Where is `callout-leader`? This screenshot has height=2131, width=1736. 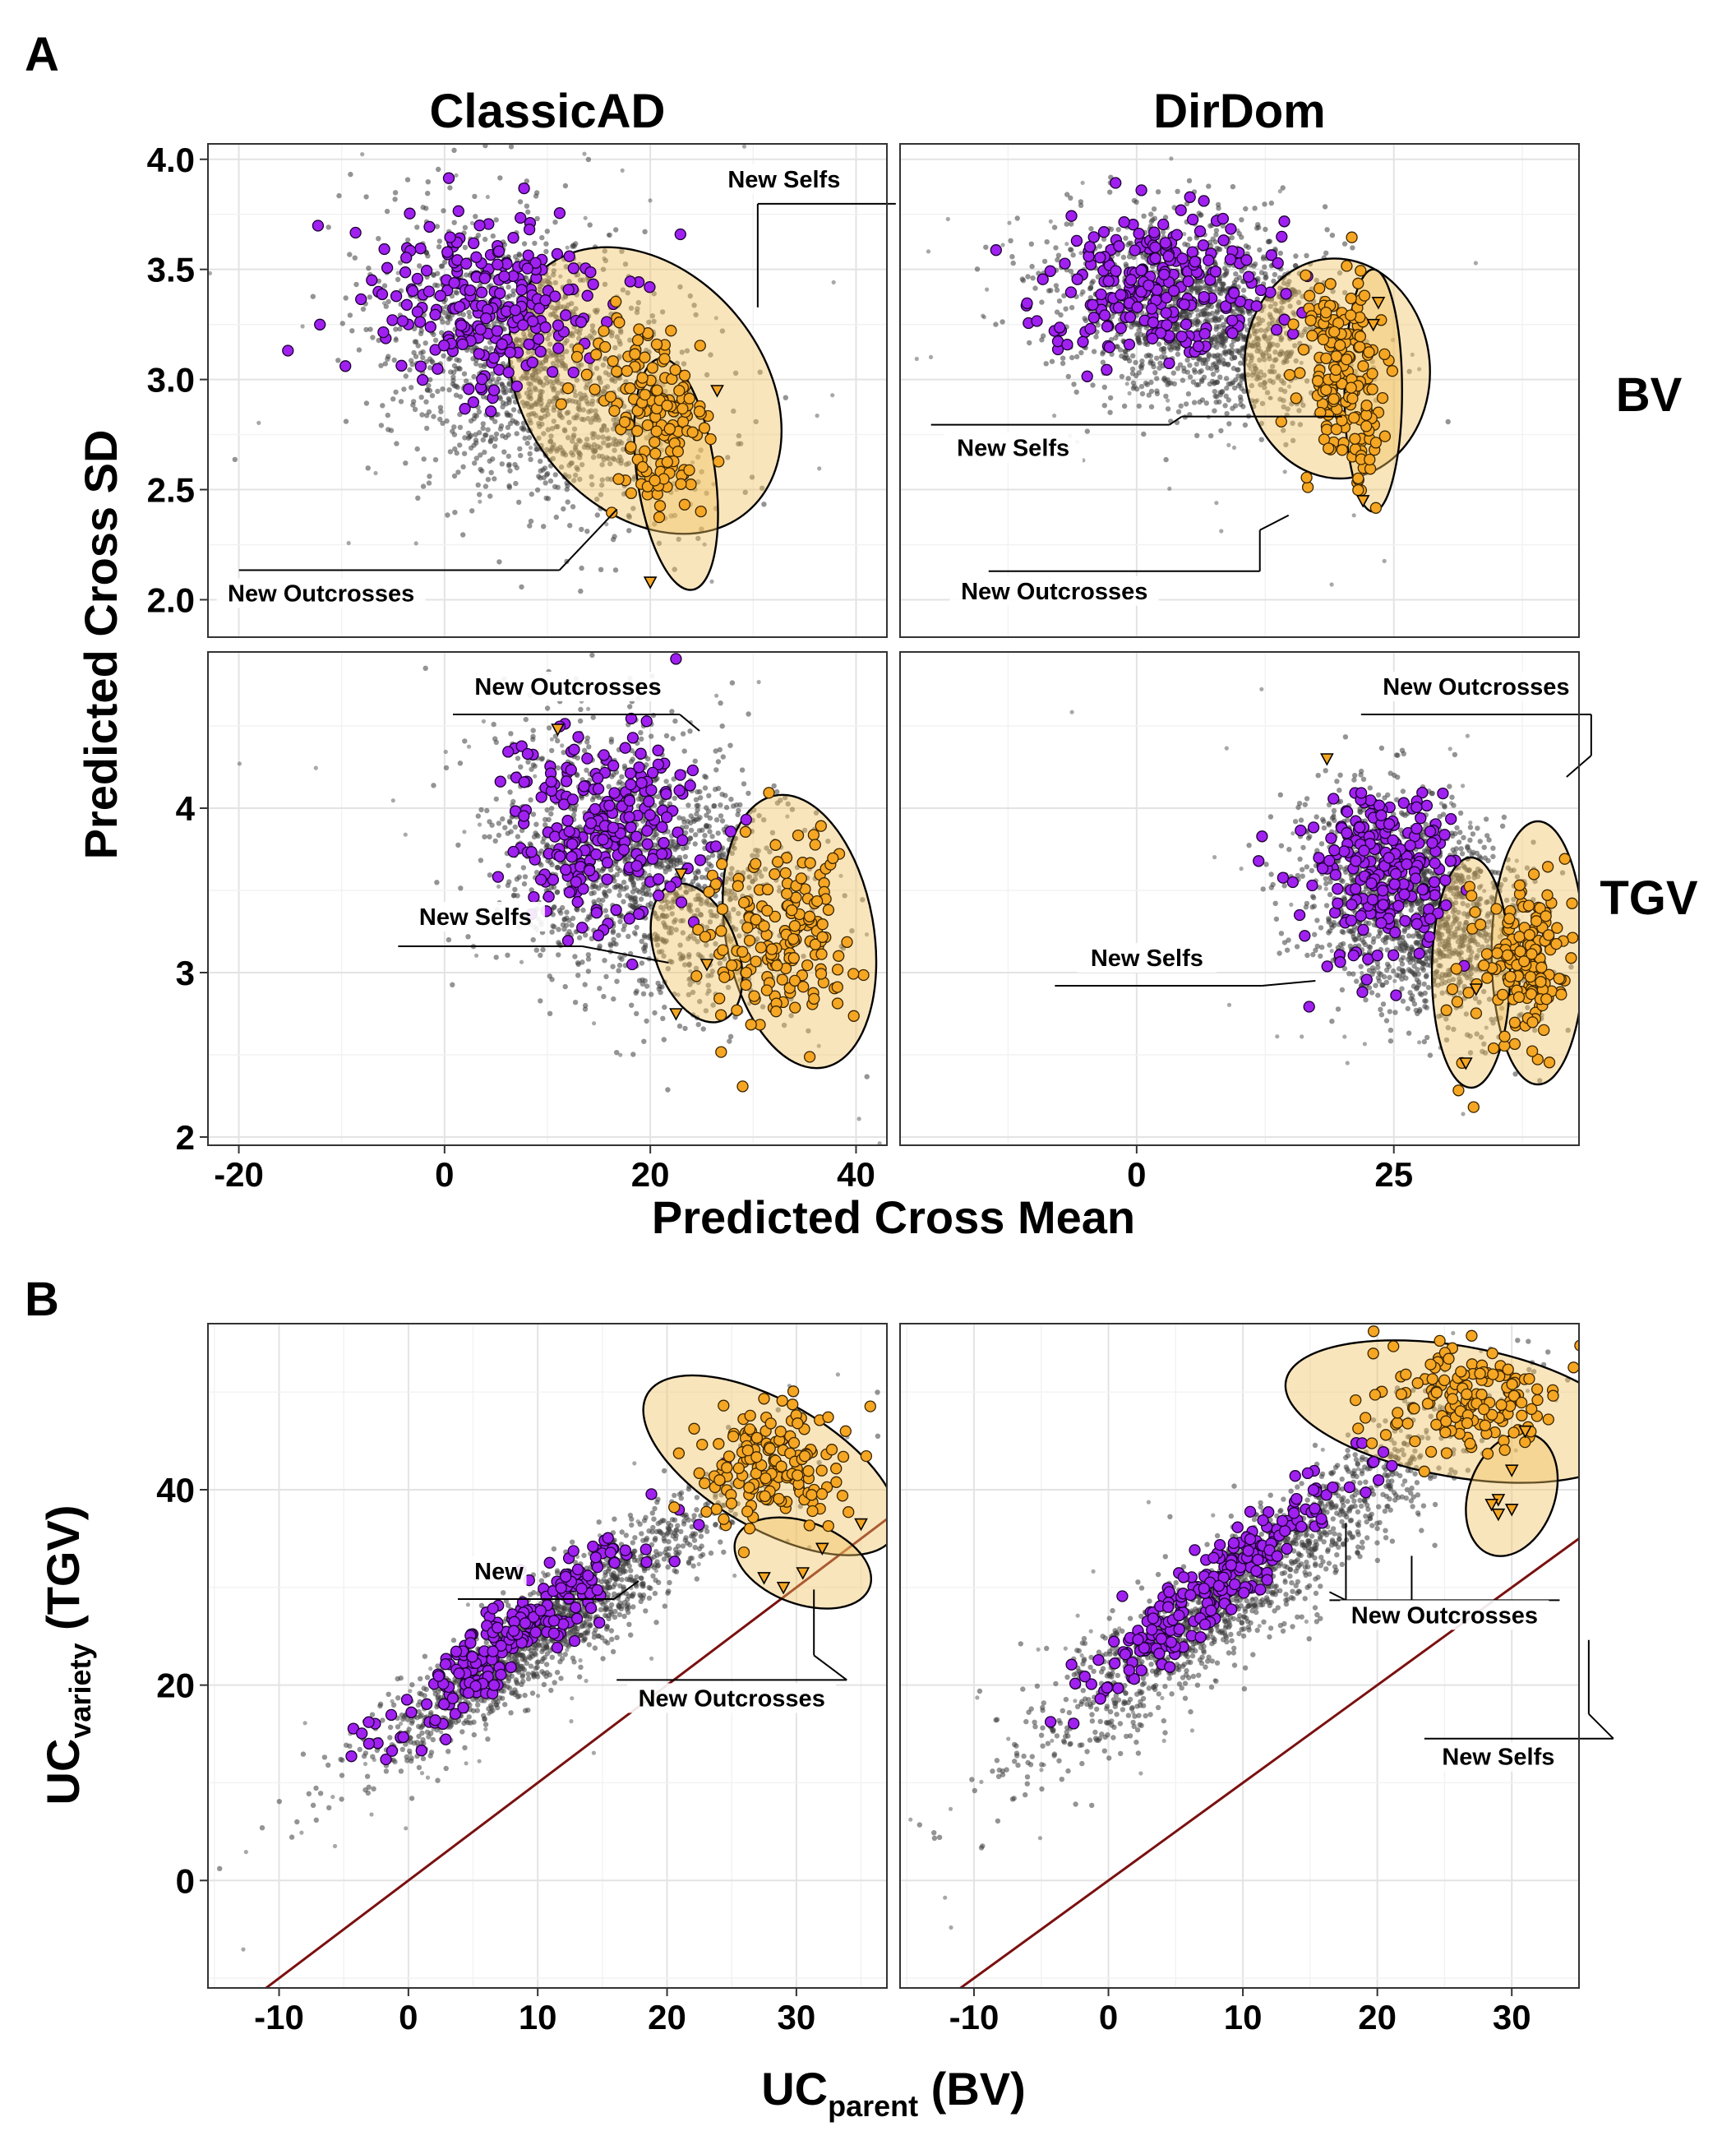 callout-leader is located at coordinates (1176, 420).